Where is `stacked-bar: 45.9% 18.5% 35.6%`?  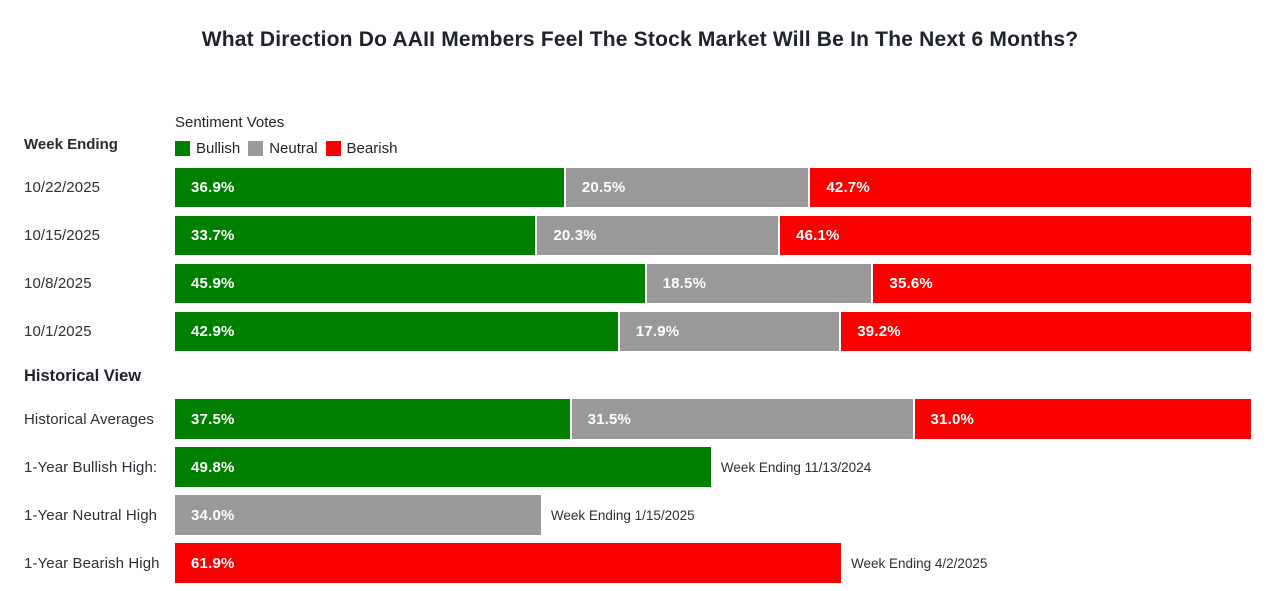
stacked-bar: 45.9% 18.5% 35.6% is located at coordinates (713, 283).